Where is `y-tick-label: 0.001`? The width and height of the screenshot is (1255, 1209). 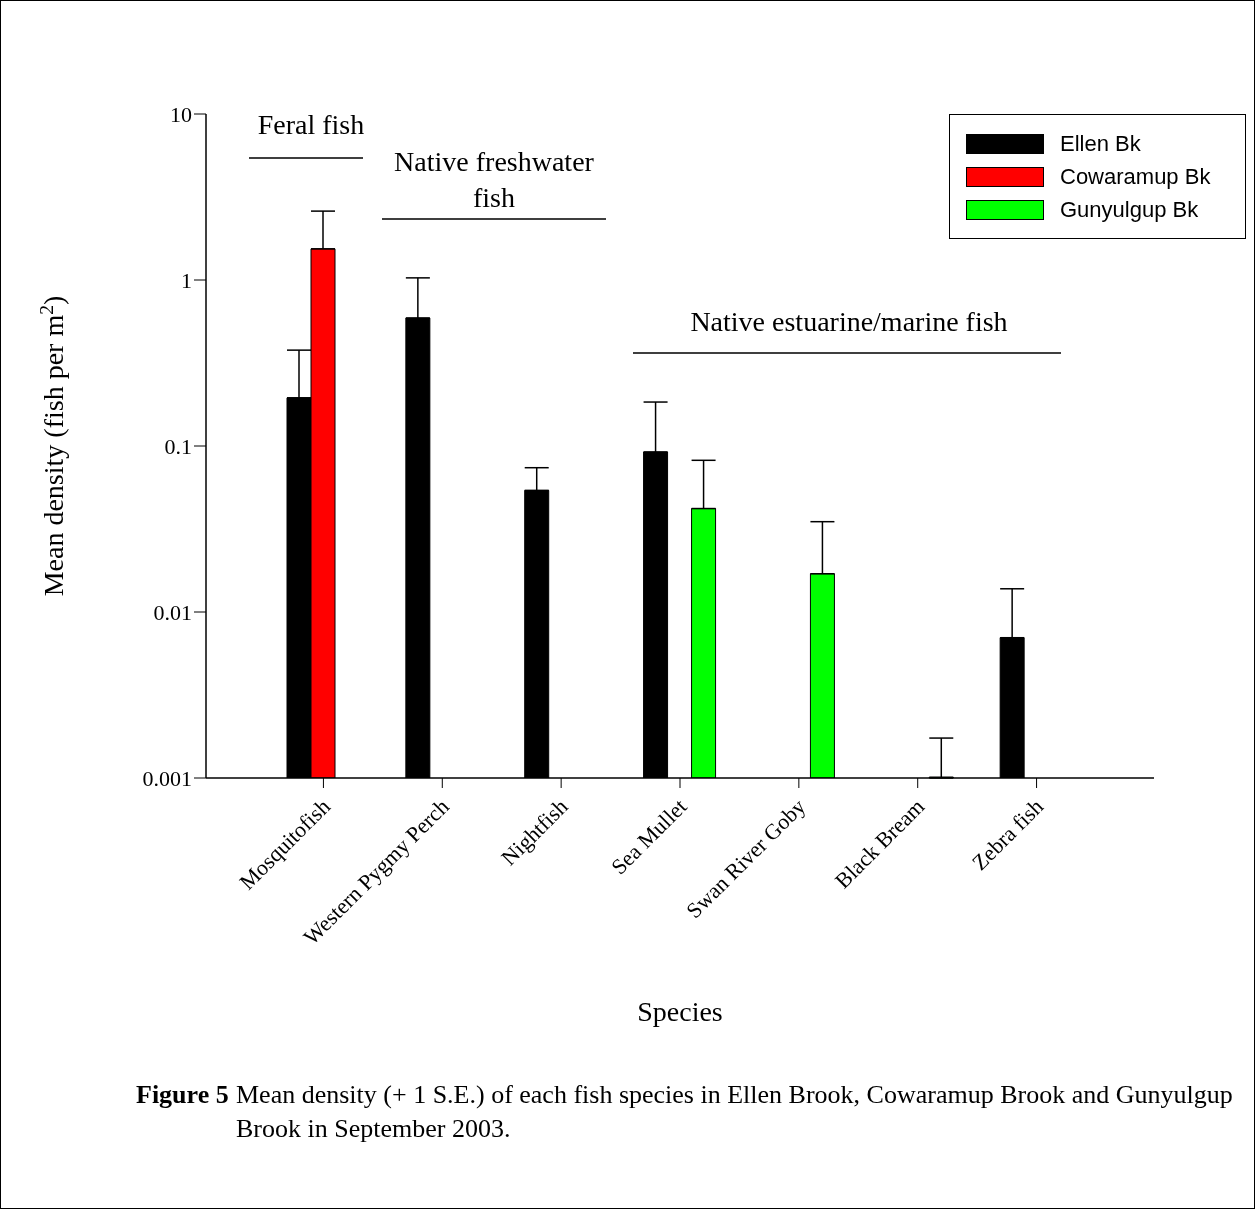 y-tick-label: 0.001 is located at coordinates (167, 778).